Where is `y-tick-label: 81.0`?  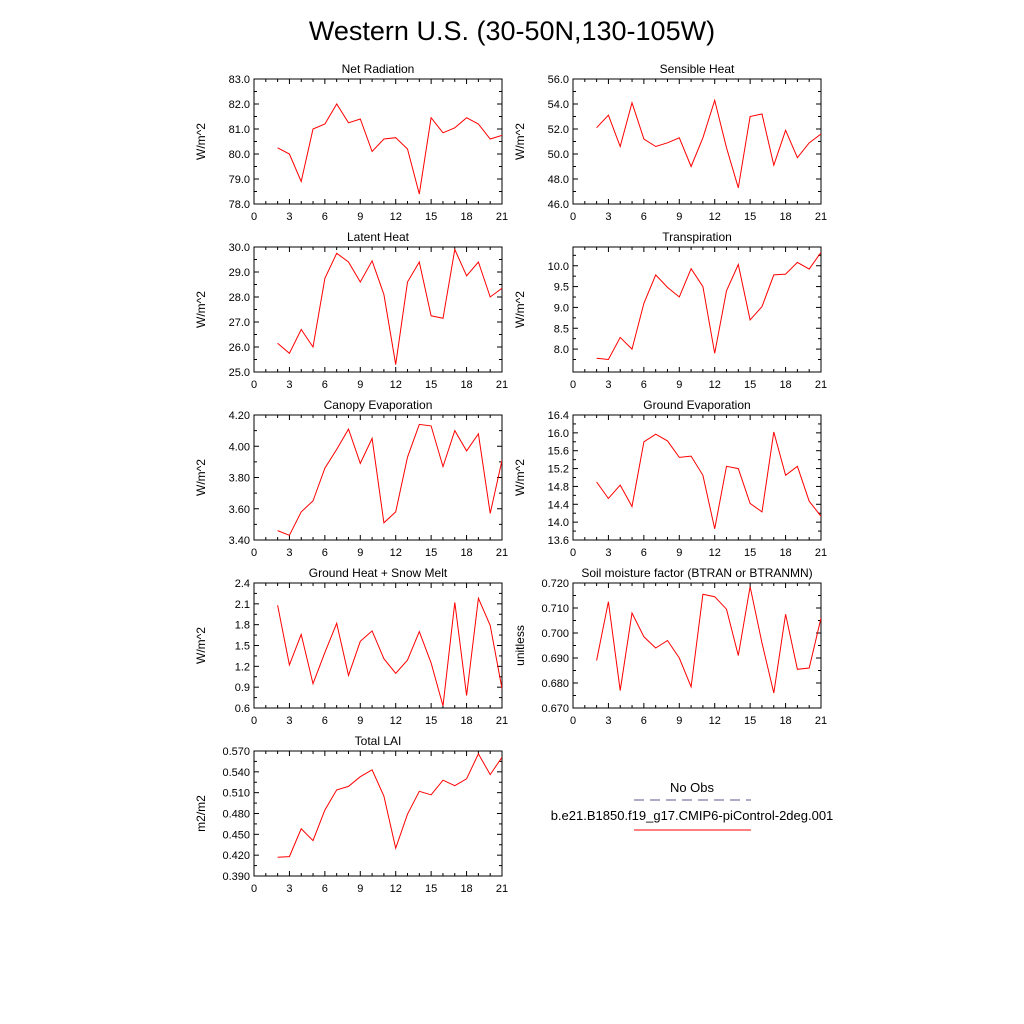 y-tick-label: 81.0 is located at coordinates (239, 130).